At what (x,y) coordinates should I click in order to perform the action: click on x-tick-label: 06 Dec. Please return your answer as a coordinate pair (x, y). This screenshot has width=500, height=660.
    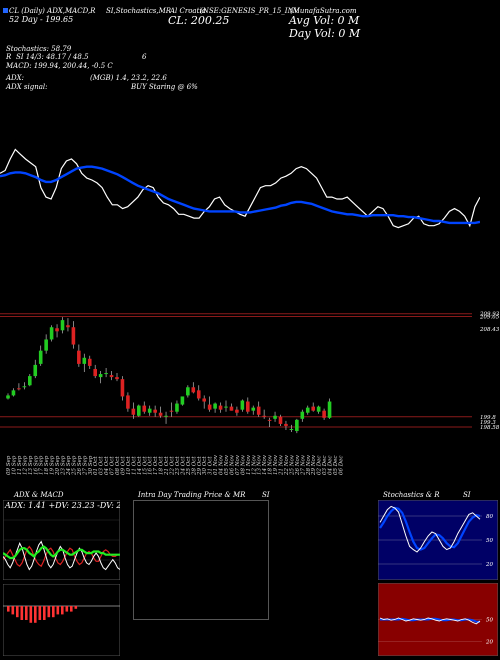
    Looking at the image, I should click on (341, 466).